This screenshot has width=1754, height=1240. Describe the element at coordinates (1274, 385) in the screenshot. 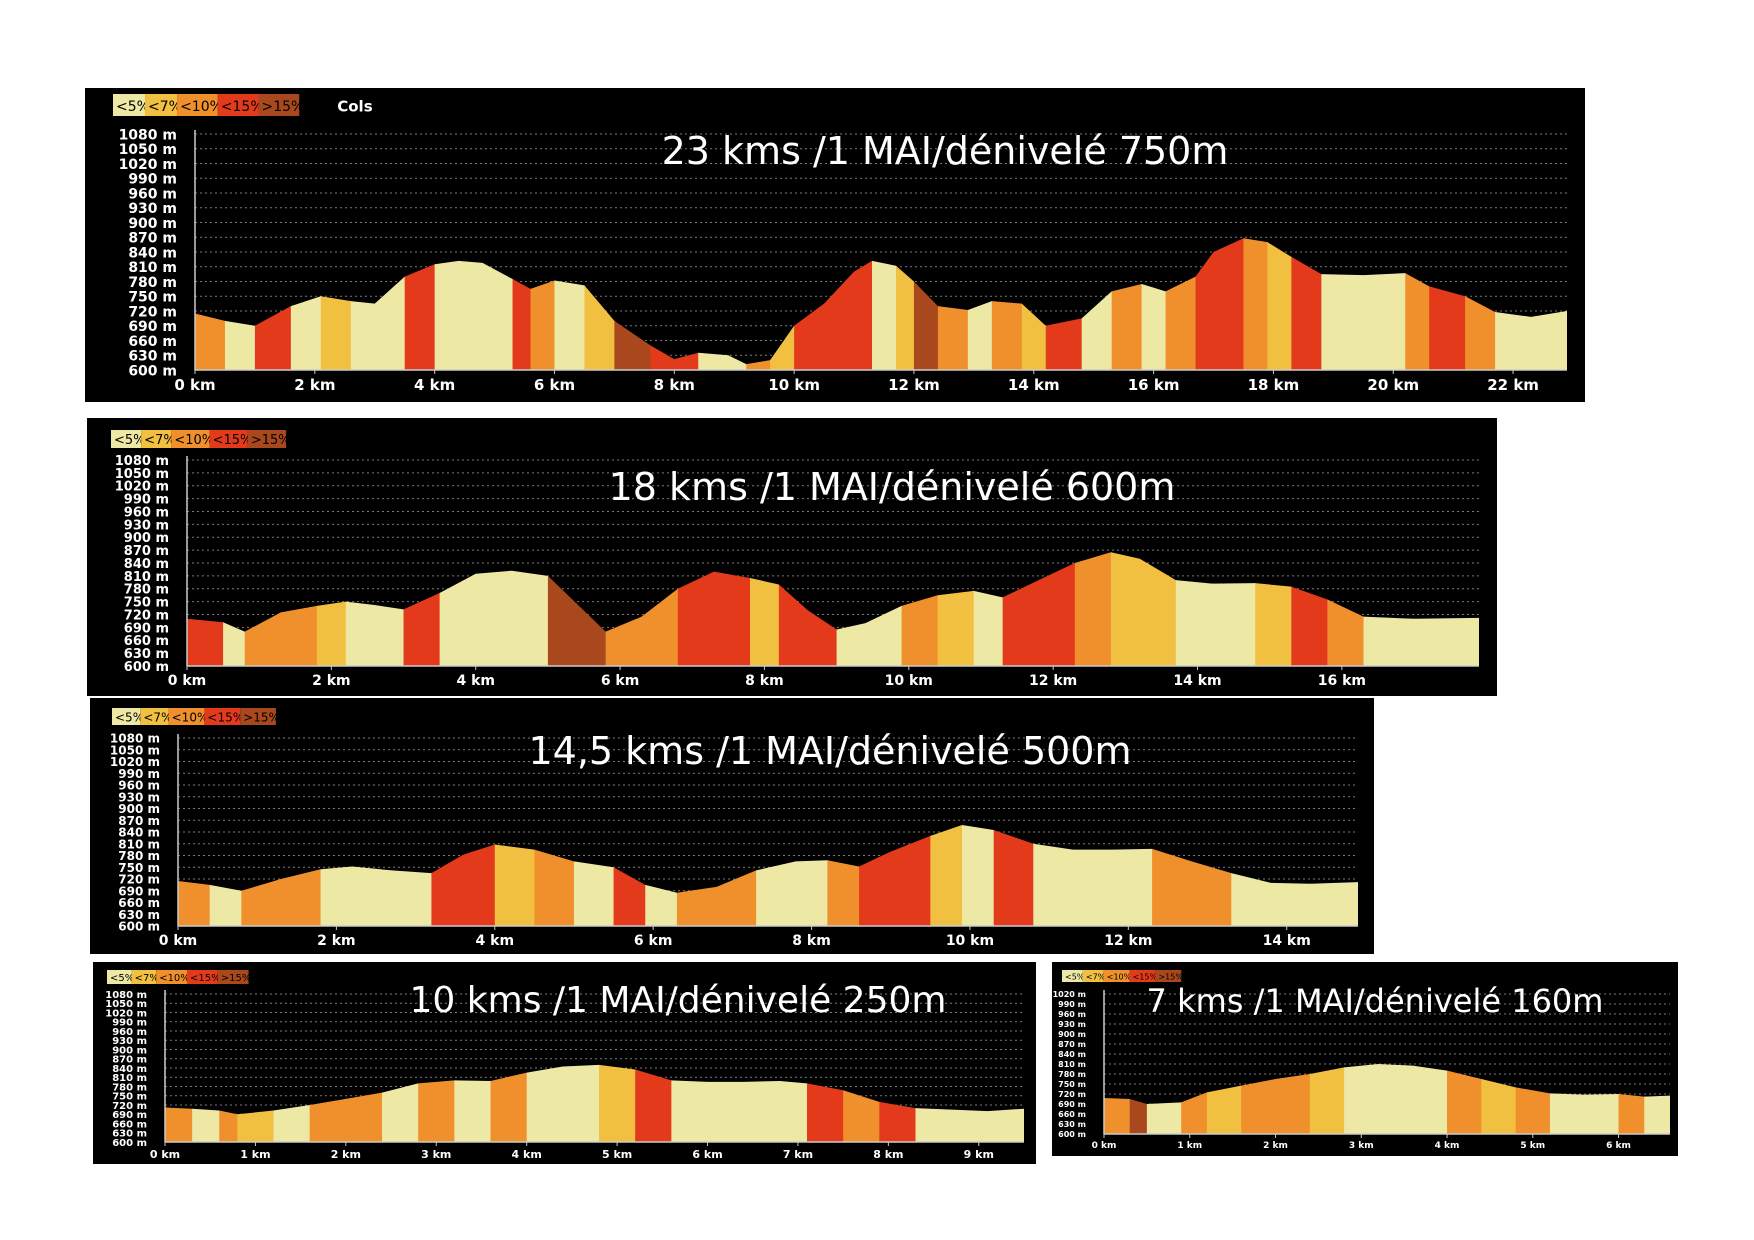

I see `x-tick-label: 18 km` at that location.